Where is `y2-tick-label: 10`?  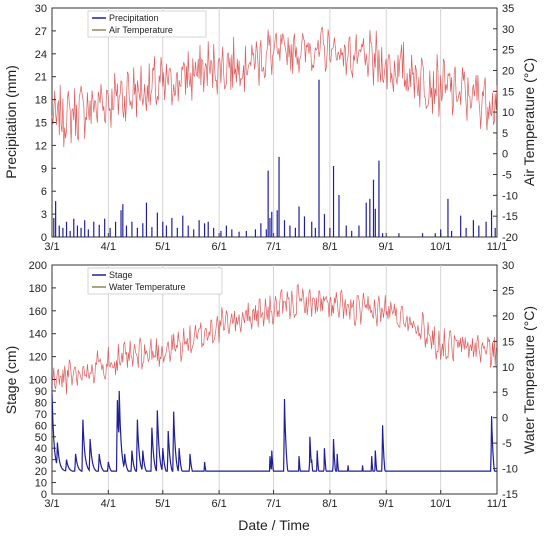
y2-tick-label: 10 is located at coordinates (508, 113).